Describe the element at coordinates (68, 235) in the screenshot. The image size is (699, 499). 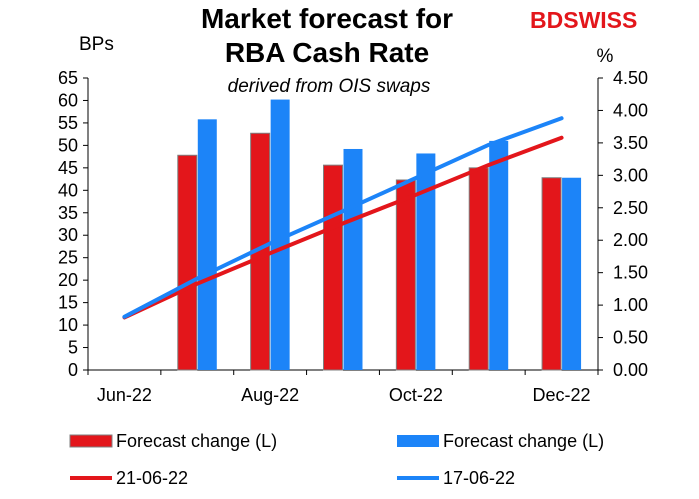
I see `y-left-tick-label: 30` at that location.